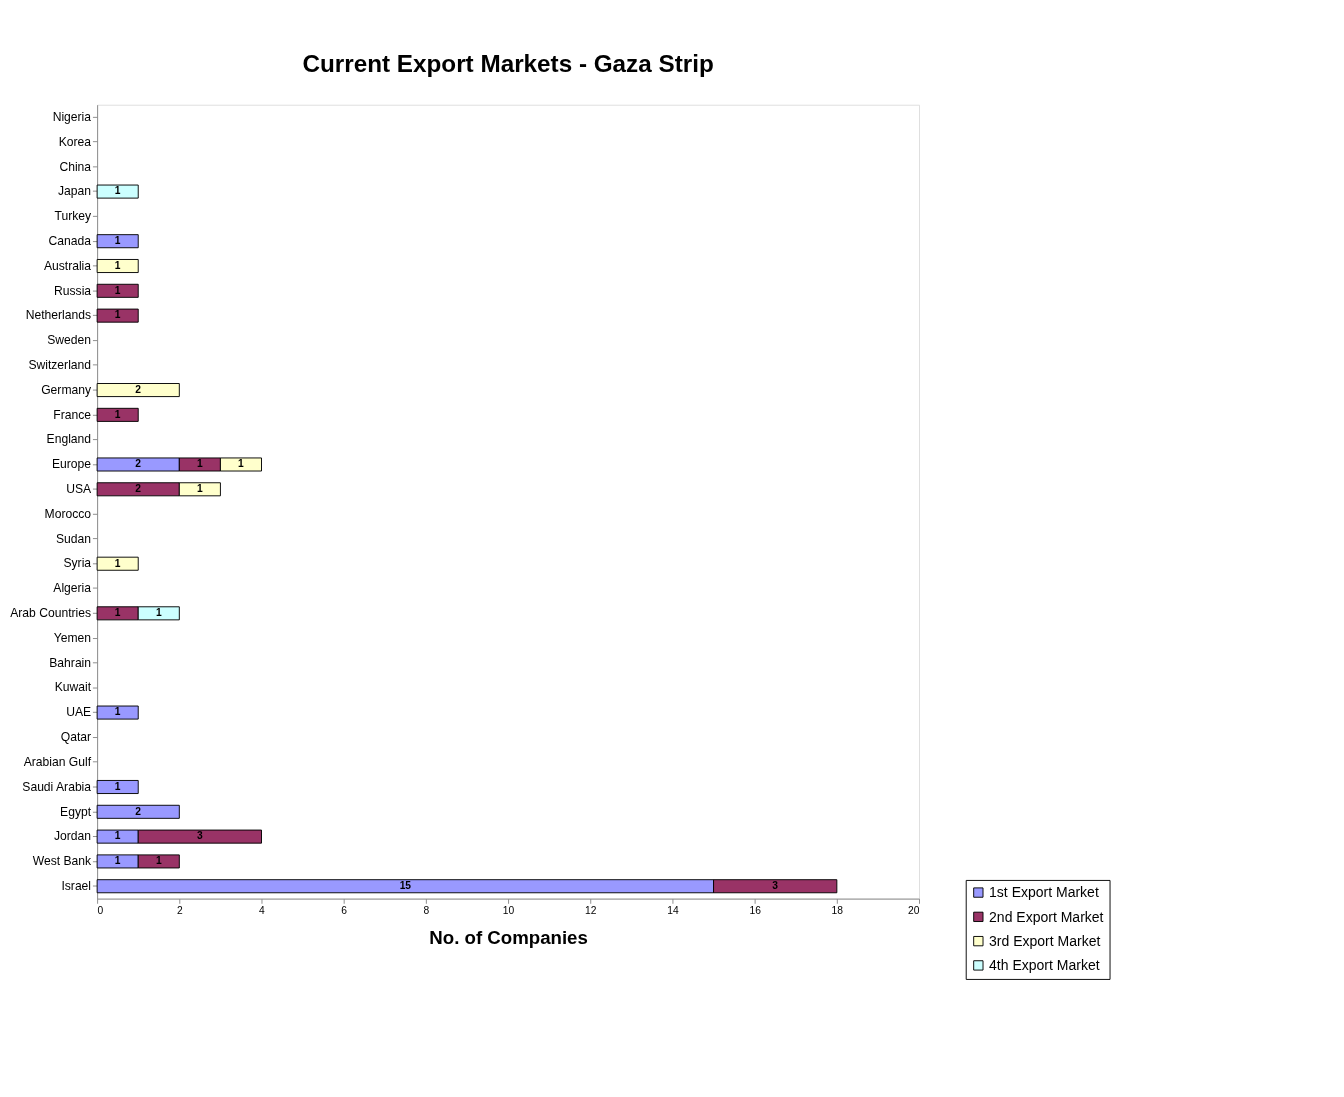 This screenshot has width=1344, height=1097. What do you see at coordinates (72, 414) in the screenshot?
I see `y-tick-label: France` at bounding box center [72, 414].